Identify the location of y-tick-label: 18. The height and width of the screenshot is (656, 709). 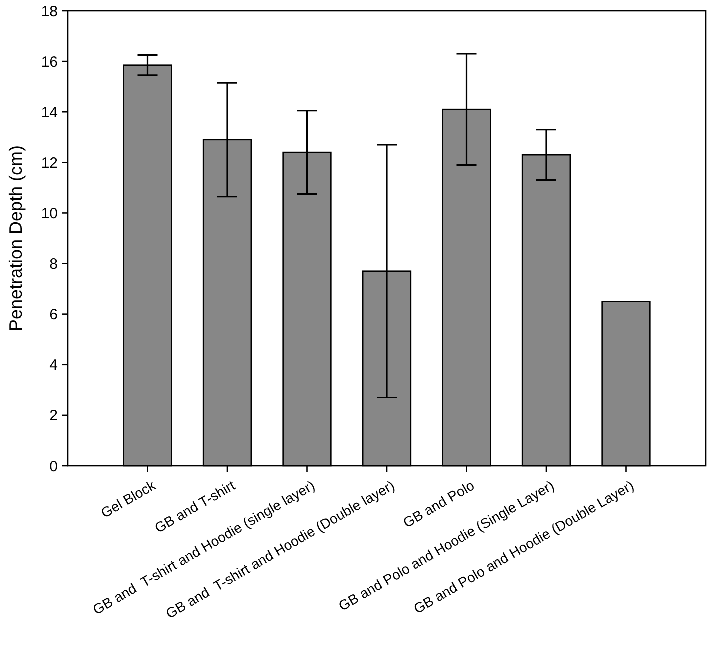
(49, 11).